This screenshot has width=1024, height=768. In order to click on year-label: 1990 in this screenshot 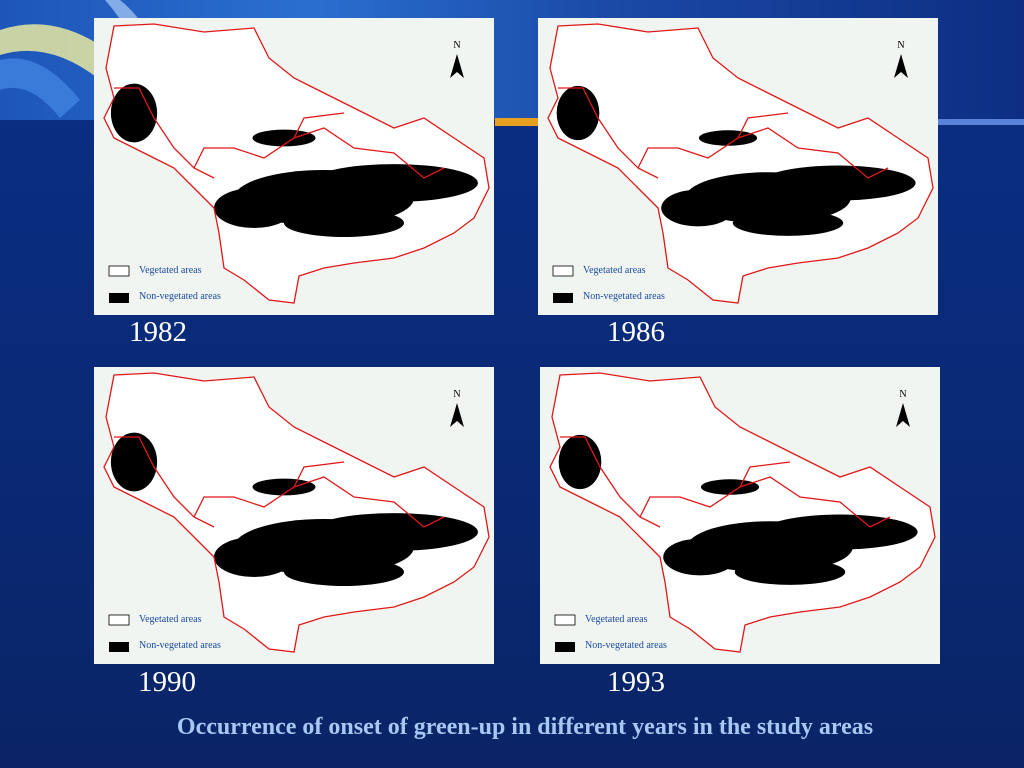, I will do `click(167, 682)`.